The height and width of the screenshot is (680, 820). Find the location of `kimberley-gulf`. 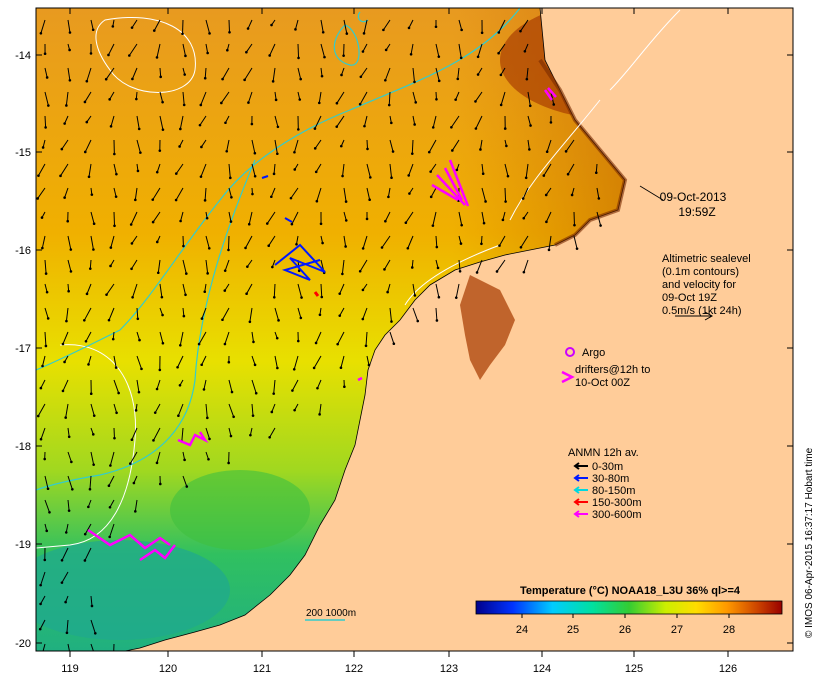

kimberley-gulf is located at coordinates (487, 327).